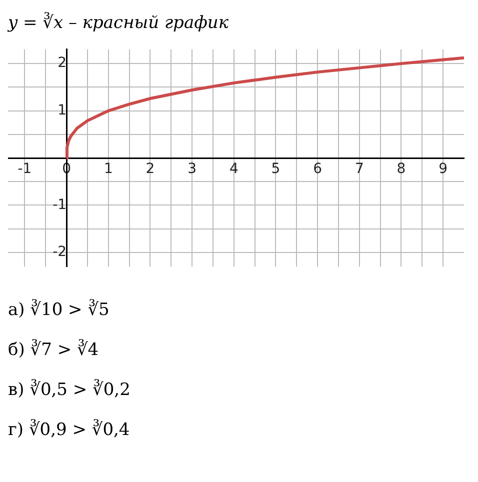 The image size is (478, 482). Describe the element at coordinates (359, 169) in the screenshot. I see `x-tick-label: 7` at that location.